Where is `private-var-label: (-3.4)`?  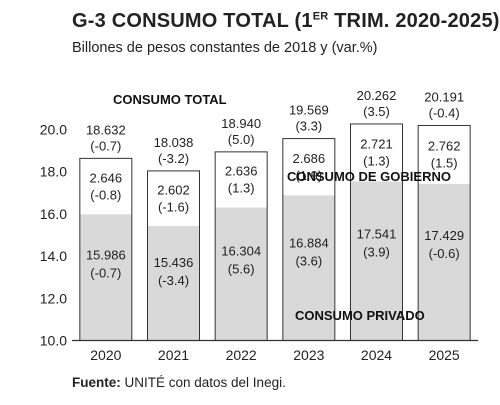 private-var-label: (-3.4) is located at coordinates (173, 280).